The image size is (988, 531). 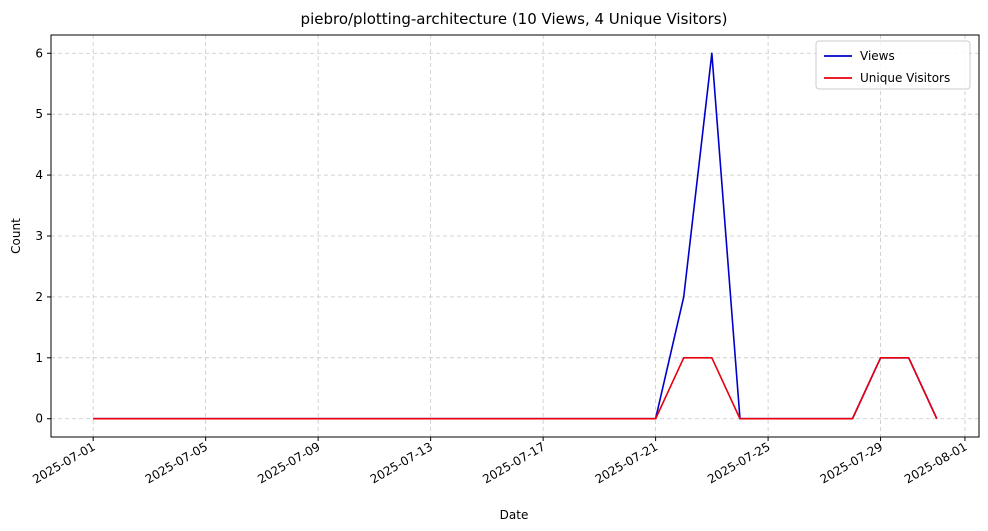 What do you see at coordinates (626, 462) in the screenshot?
I see `x-tick-label: 2025-07-21` at bounding box center [626, 462].